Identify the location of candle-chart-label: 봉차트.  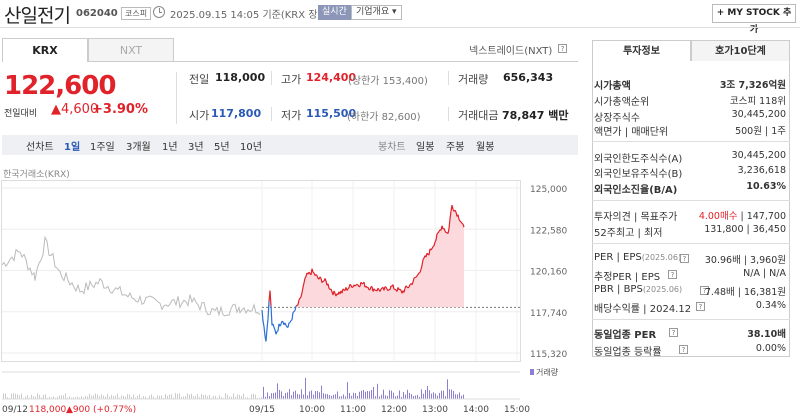
(392, 147).